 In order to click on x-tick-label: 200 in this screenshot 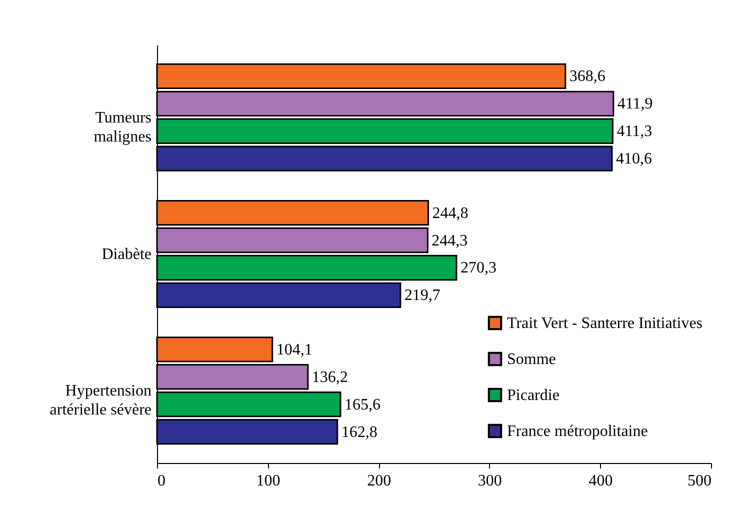, I will do `click(379, 481)`.